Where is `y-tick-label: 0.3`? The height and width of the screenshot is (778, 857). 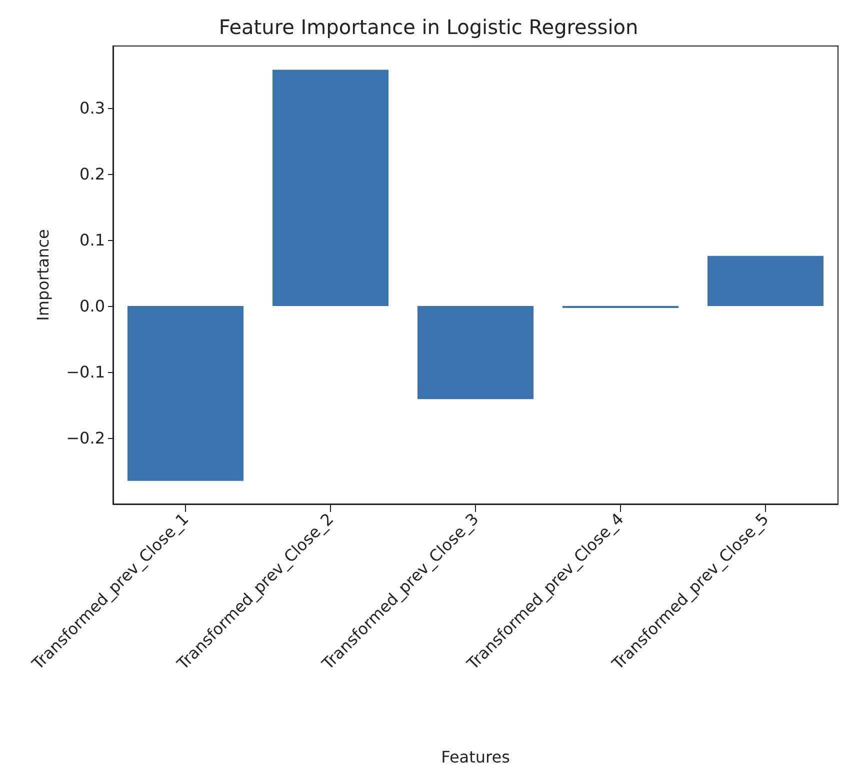 y-tick-label: 0.3 is located at coordinates (92, 108).